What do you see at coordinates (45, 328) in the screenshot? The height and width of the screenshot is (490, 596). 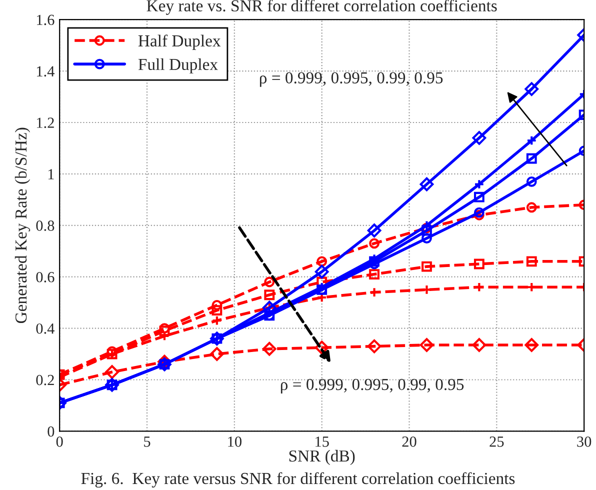 I see `y-tick-label: 0.4` at bounding box center [45, 328].